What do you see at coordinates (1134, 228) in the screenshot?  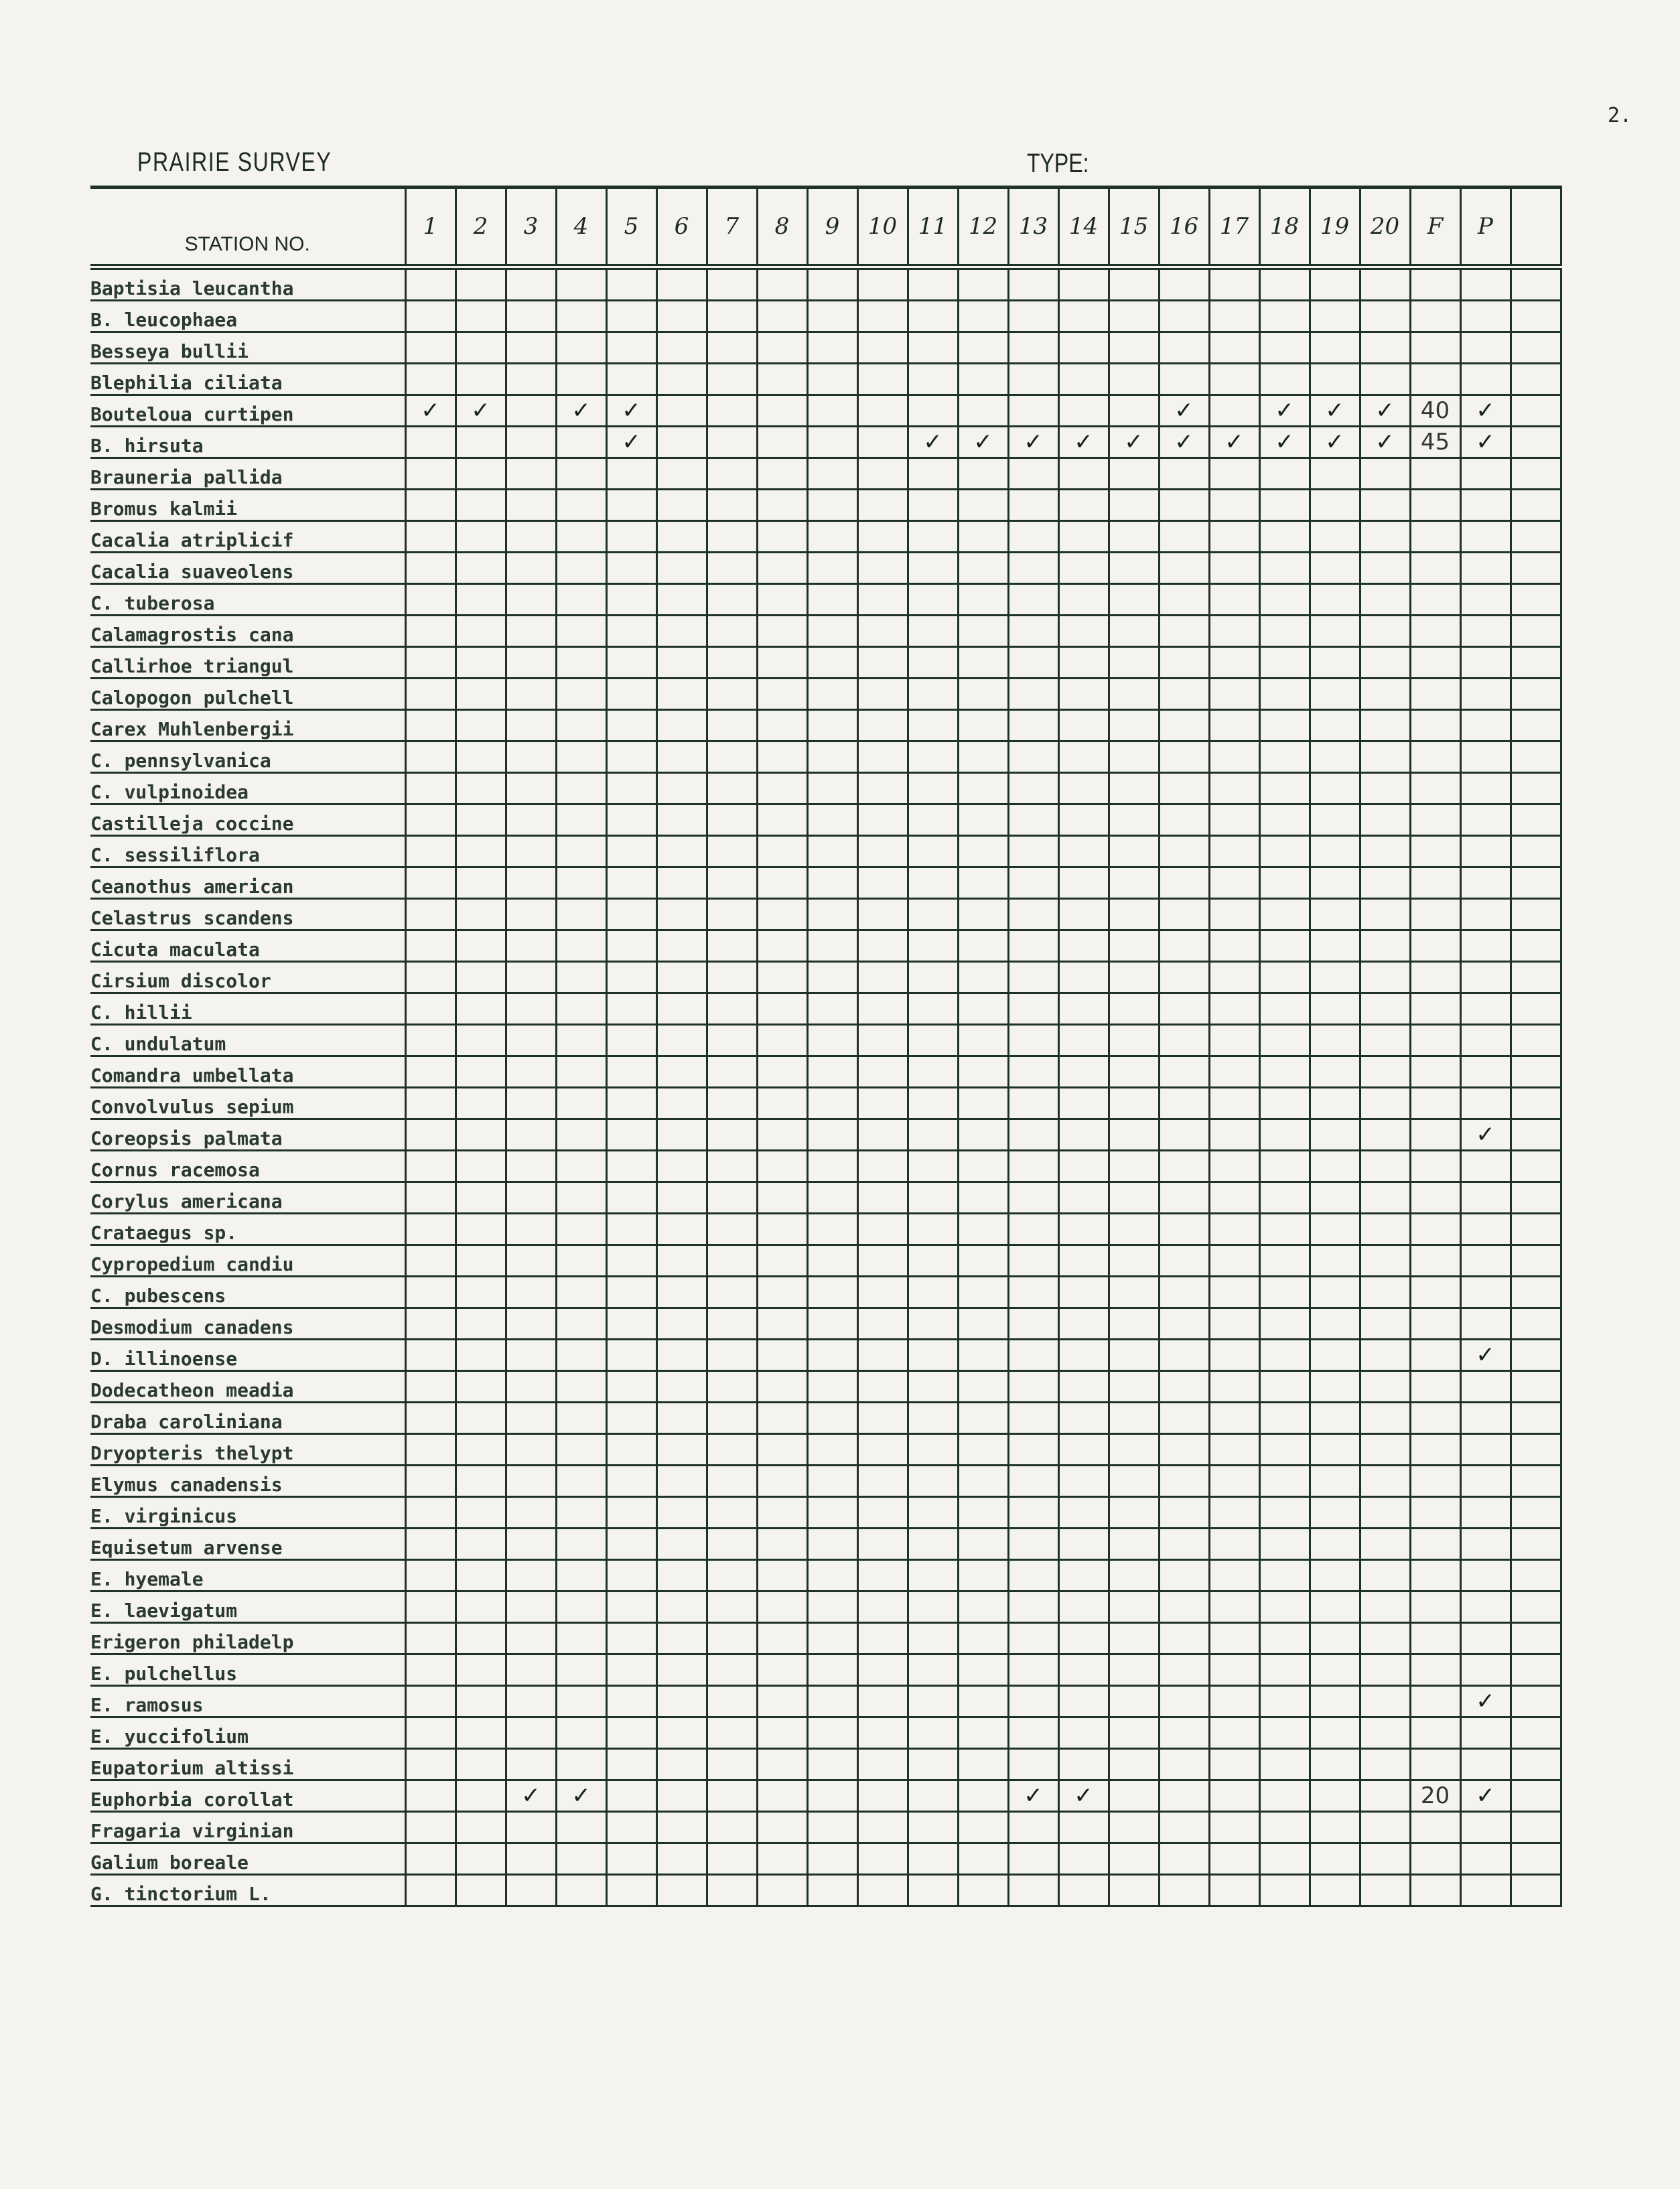 I see `station-column-header: 15` at bounding box center [1134, 228].